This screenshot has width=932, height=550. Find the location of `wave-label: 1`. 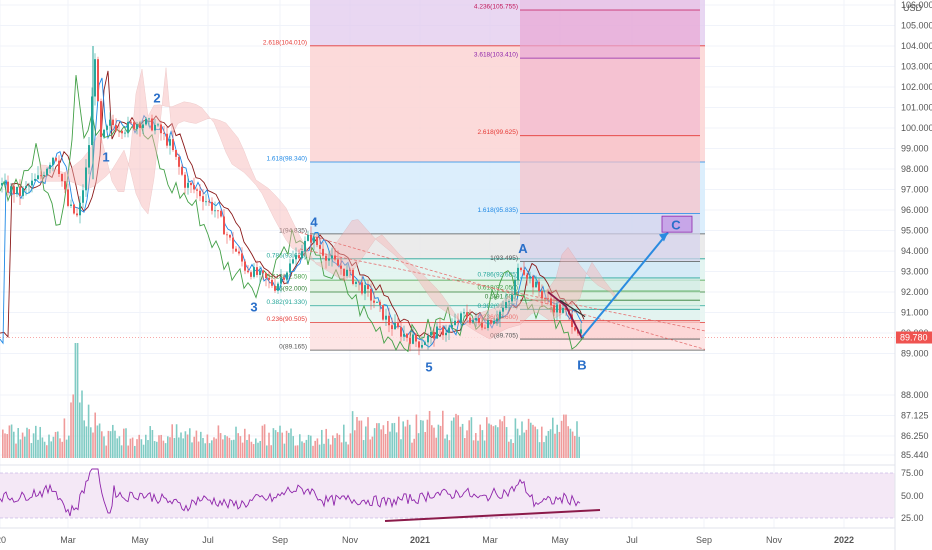

wave-label: 1 is located at coordinates (105, 157).